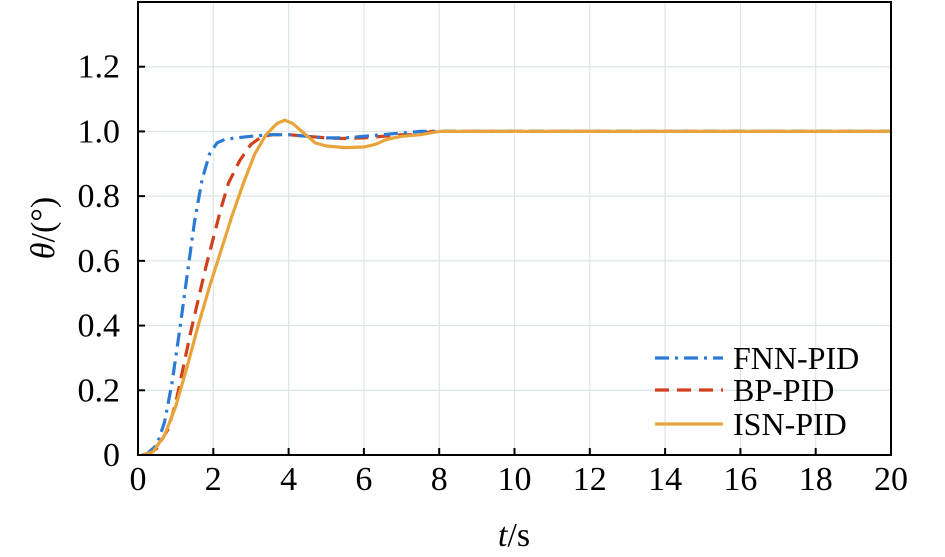 The width and height of the screenshot is (945, 557). Describe the element at coordinates (213, 479) in the screenshot. I see `x-tick-label: 2` at that location.